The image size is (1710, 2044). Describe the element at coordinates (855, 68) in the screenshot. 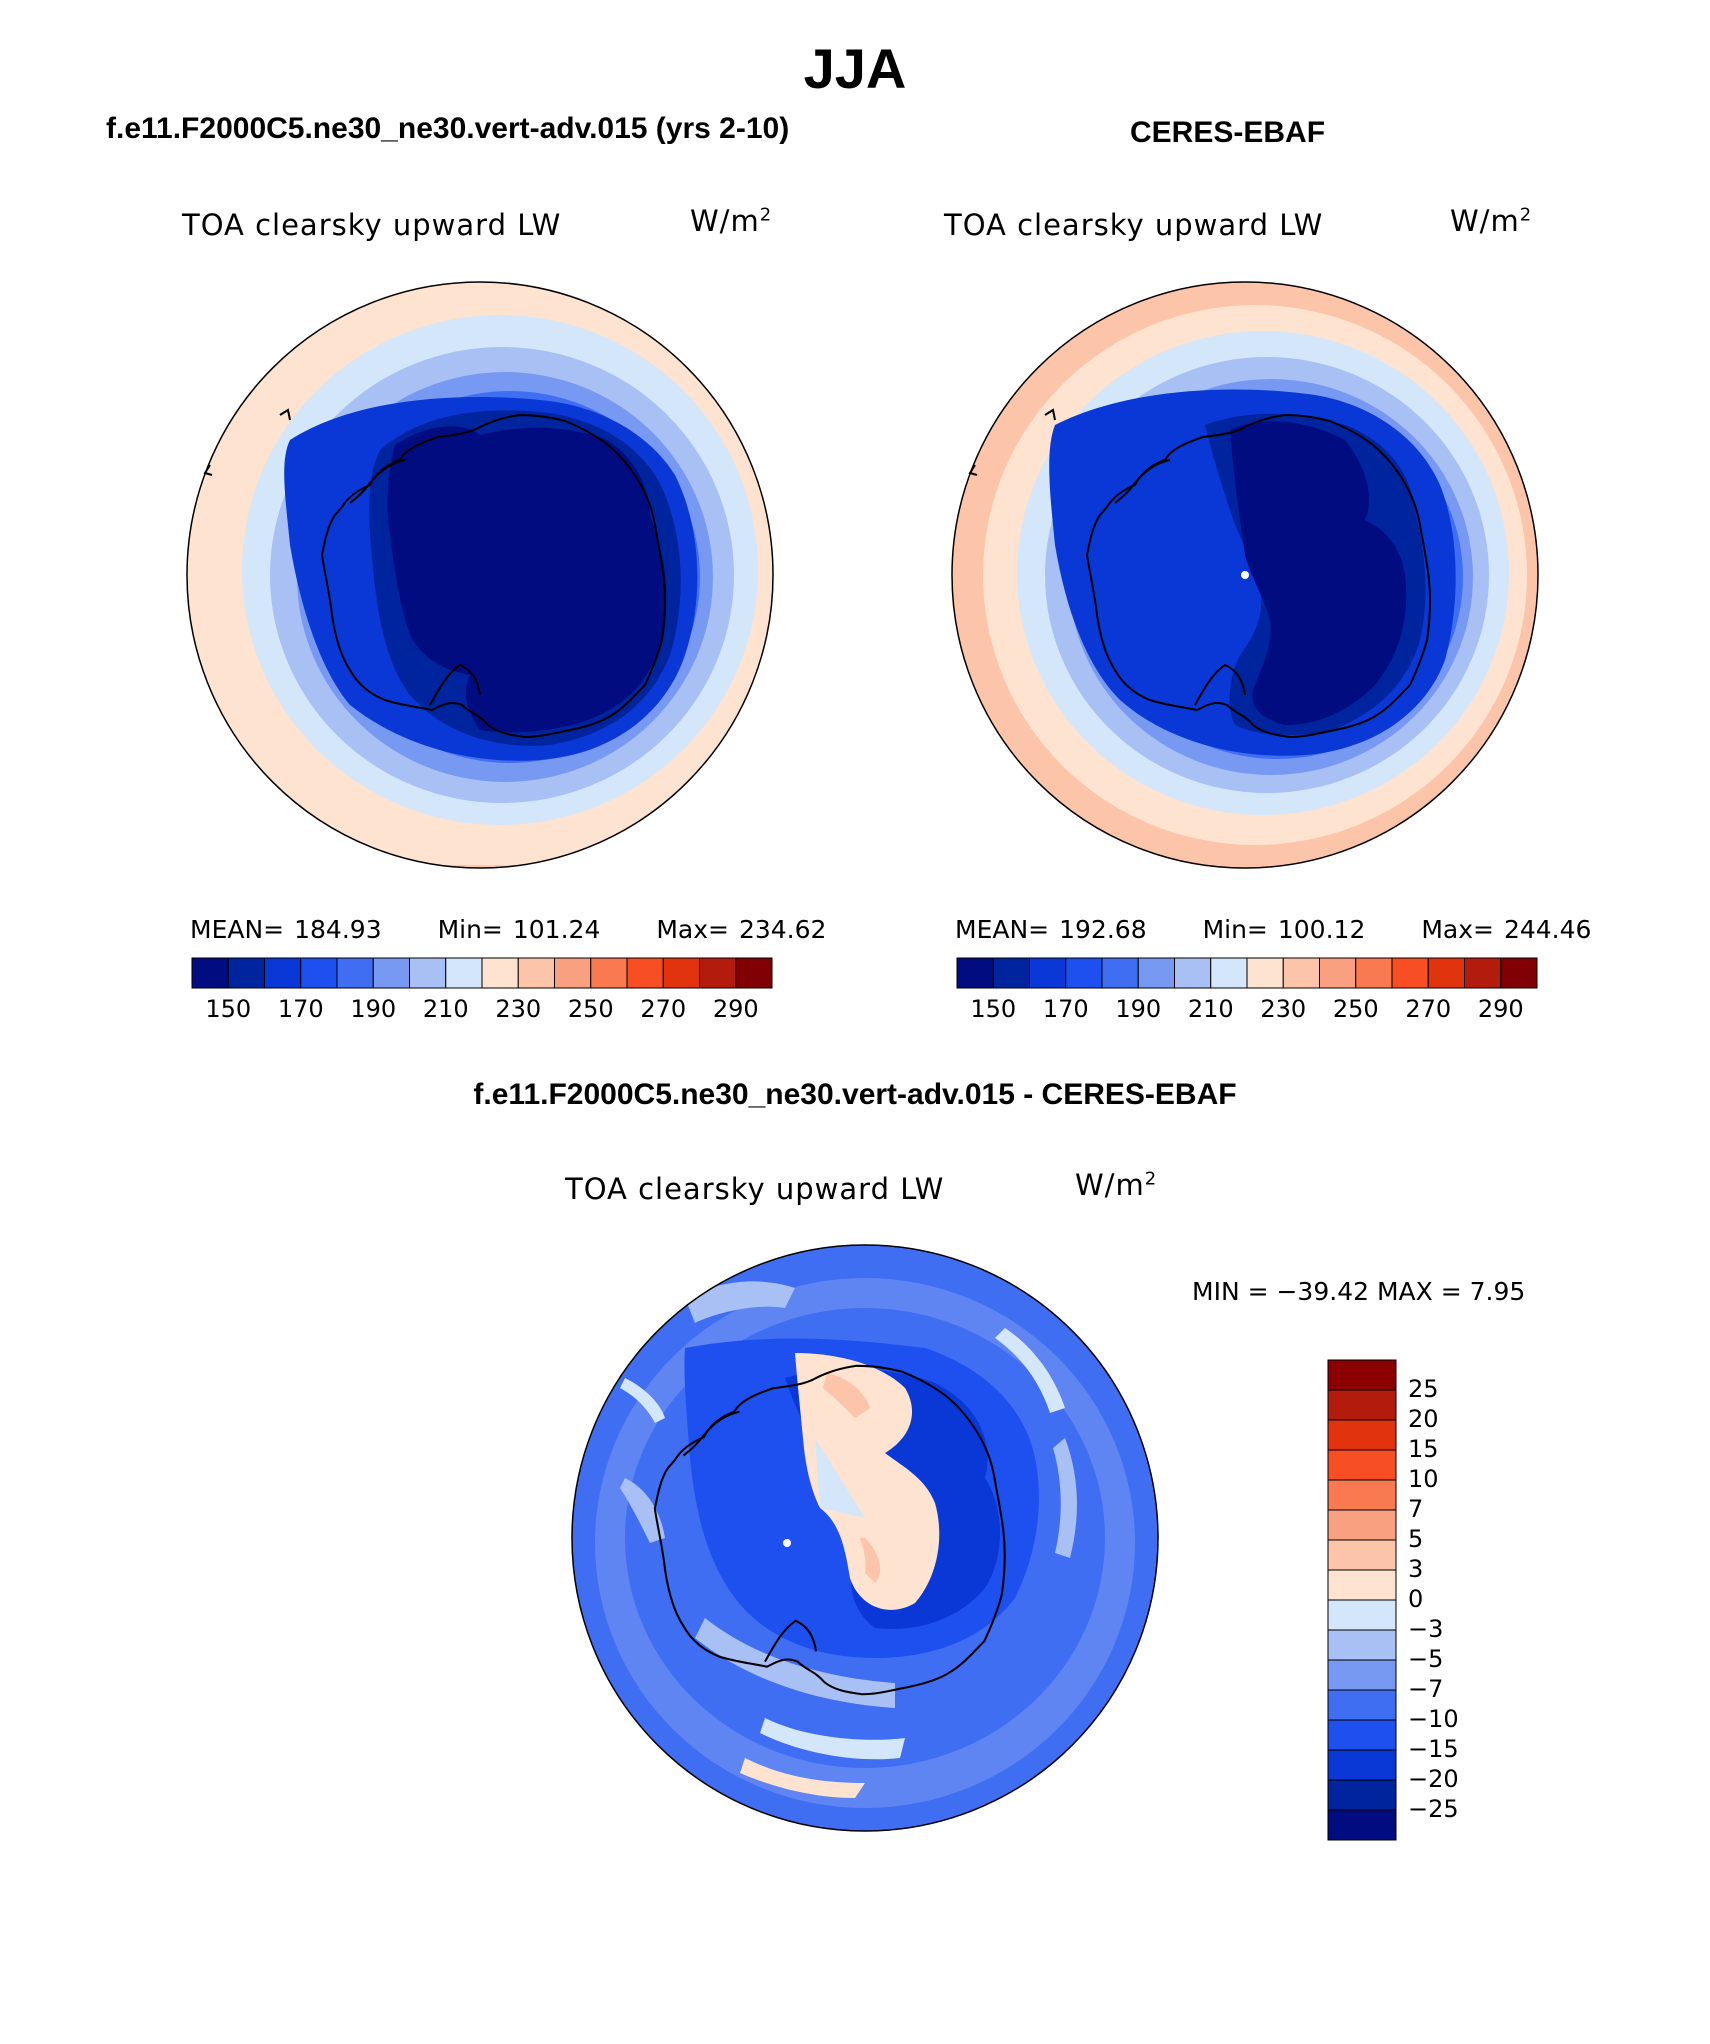

I see `main-title: JJA` at that location.